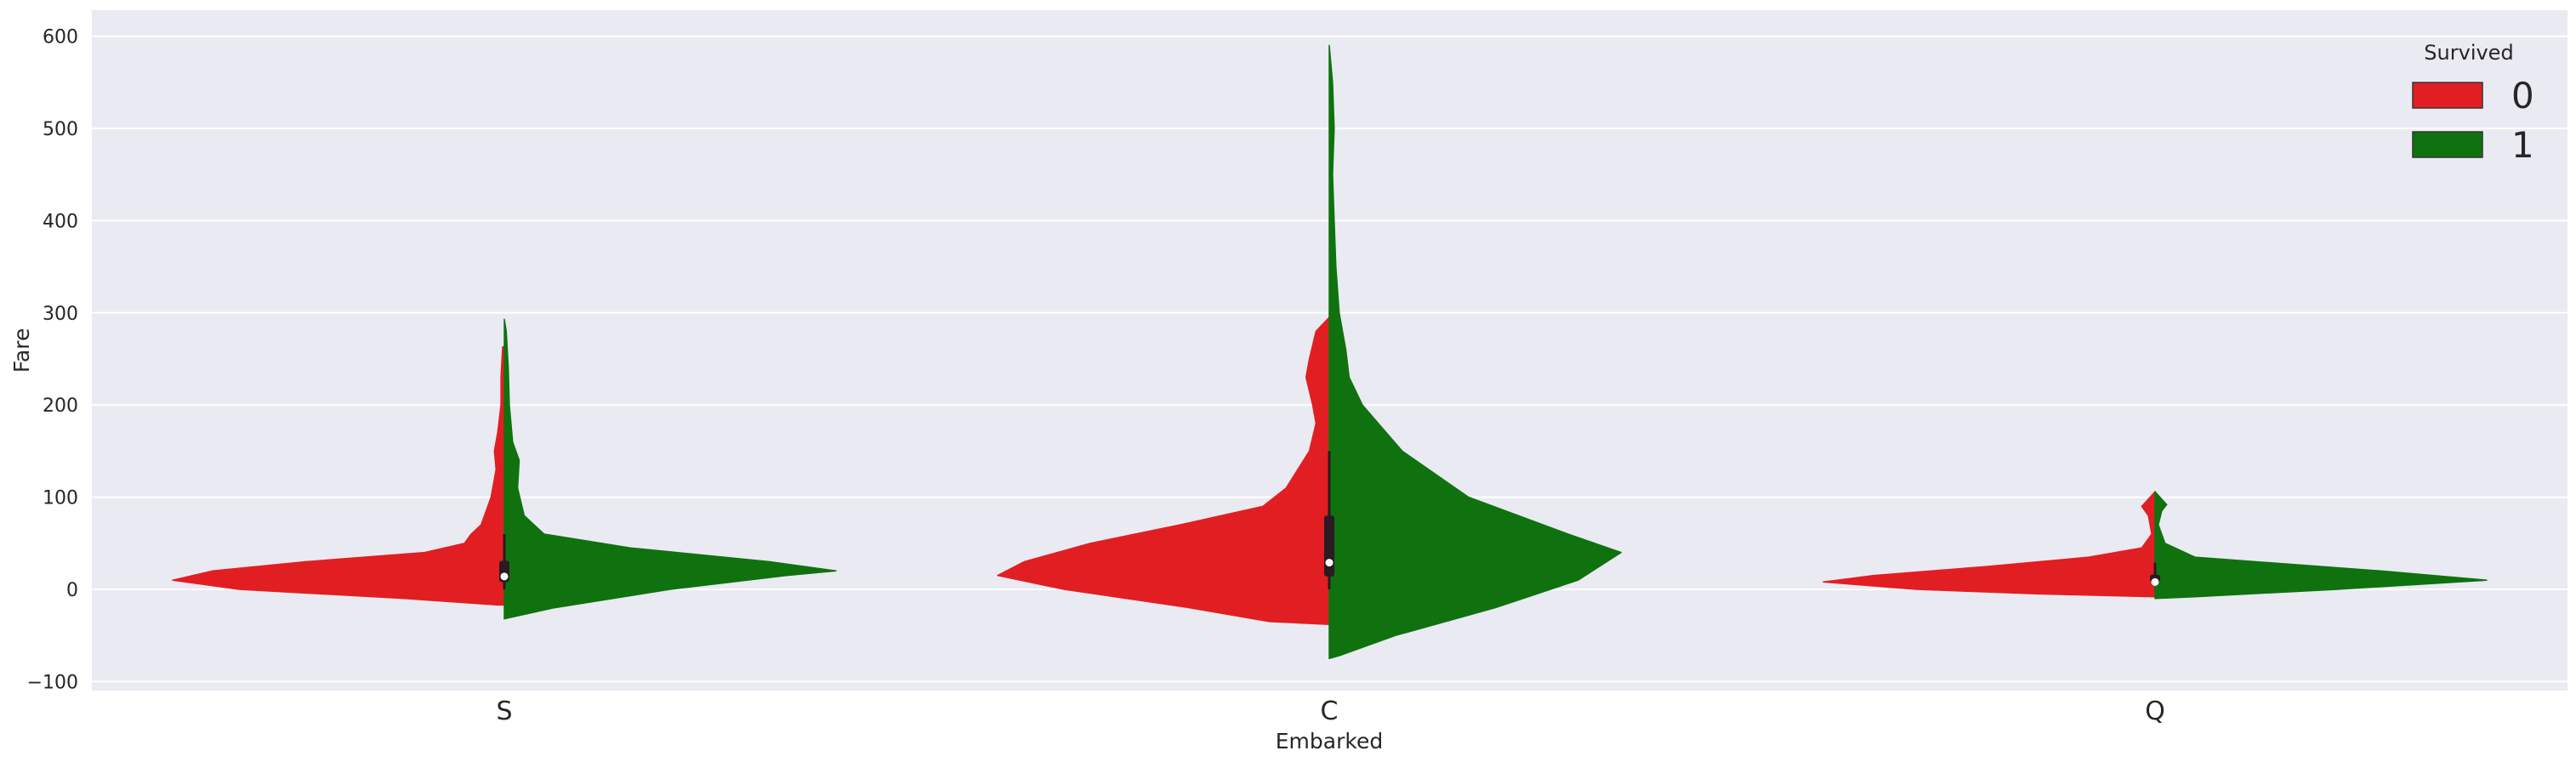 The height and width of the screenshot is (762, 2576). What do you see at coordinates (60, 314) in the screenshot?
I see `y-tick-label: 300` at bounding box center [60, 314].